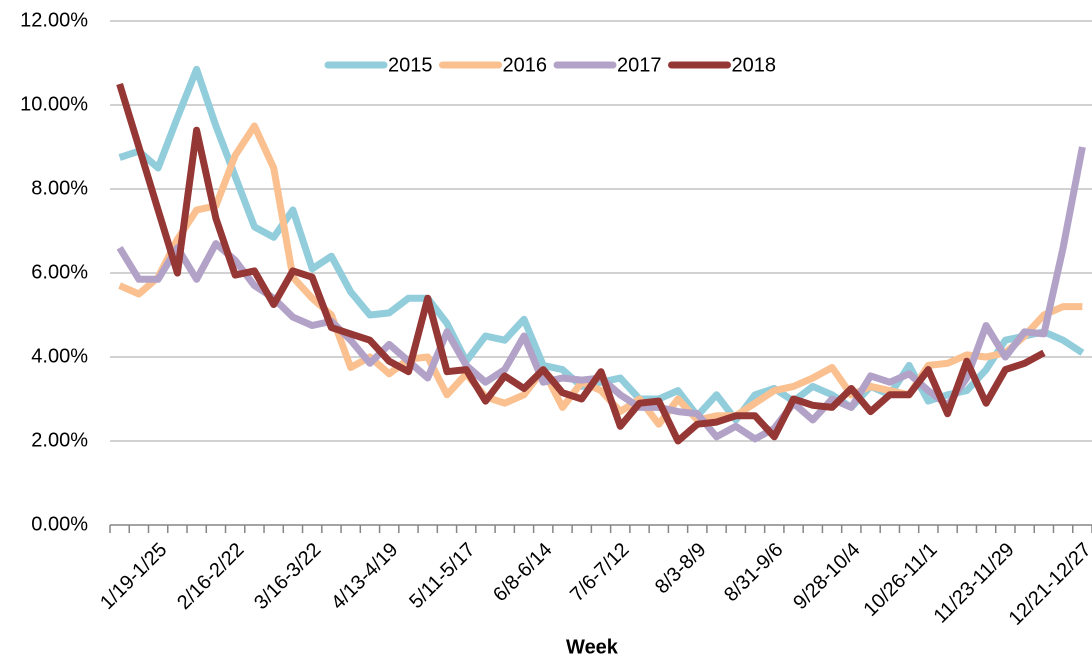 Image resolution: width=1092 pixels, height=664 pixels. I want to click on y-tick-label: 12.00%, so click(54, 20).